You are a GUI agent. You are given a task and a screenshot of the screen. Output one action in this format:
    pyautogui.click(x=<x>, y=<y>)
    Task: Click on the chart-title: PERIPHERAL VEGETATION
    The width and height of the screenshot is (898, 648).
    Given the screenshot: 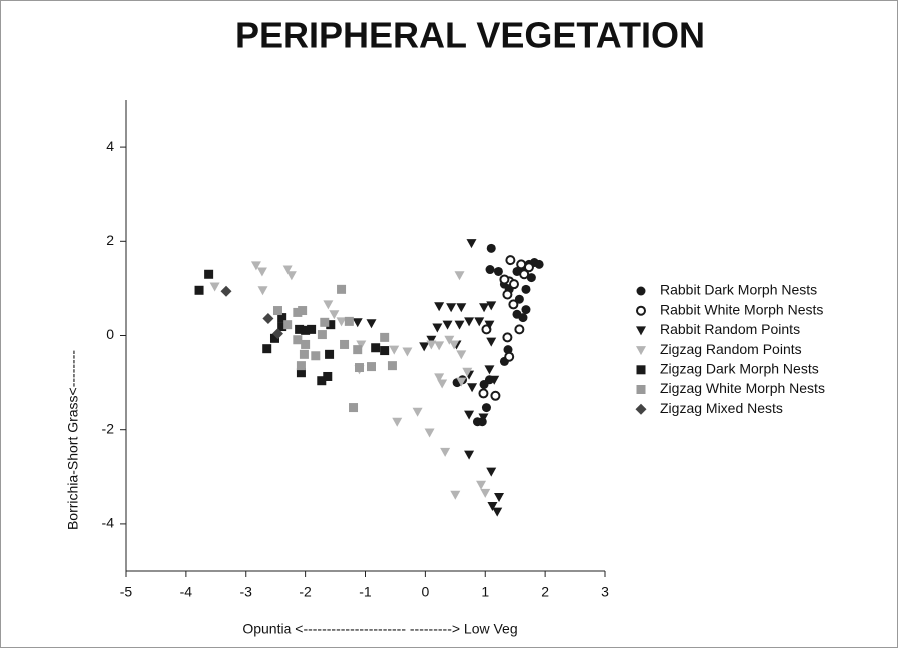 What is the action you would take?
    pyautogui.click(x=470, y=35)
    